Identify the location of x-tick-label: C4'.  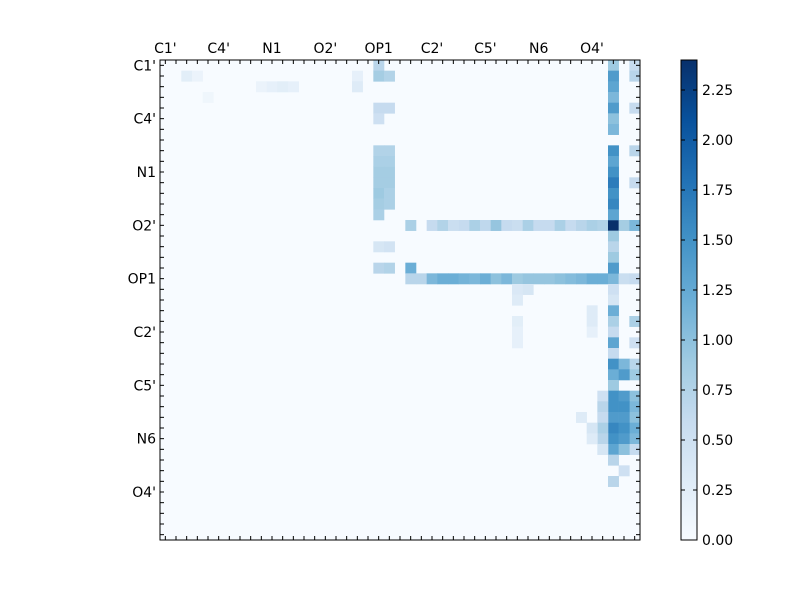
(218, 49).